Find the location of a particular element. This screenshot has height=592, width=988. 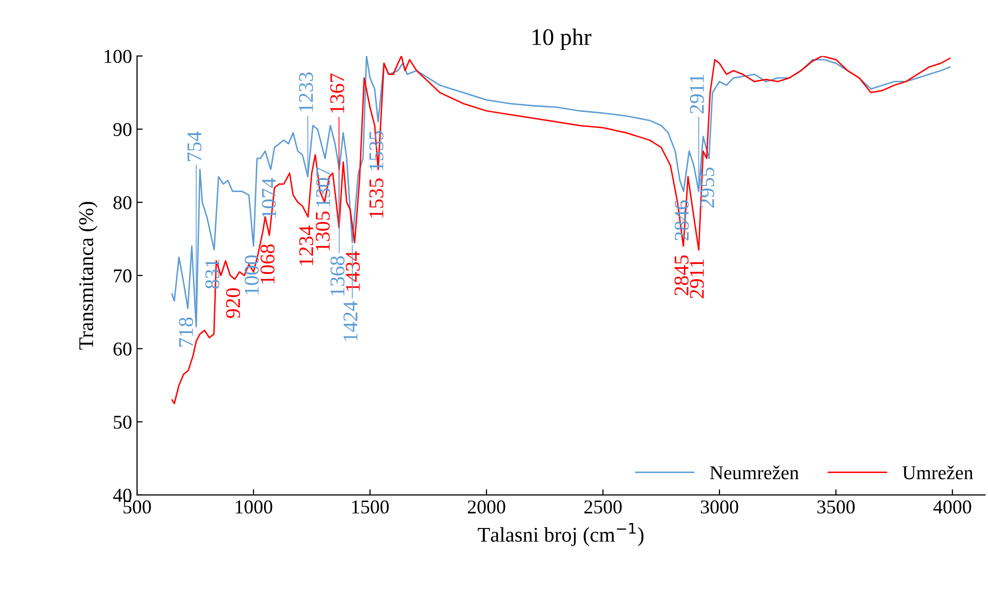

annotation: 718 is located at coordinates (186, 332).